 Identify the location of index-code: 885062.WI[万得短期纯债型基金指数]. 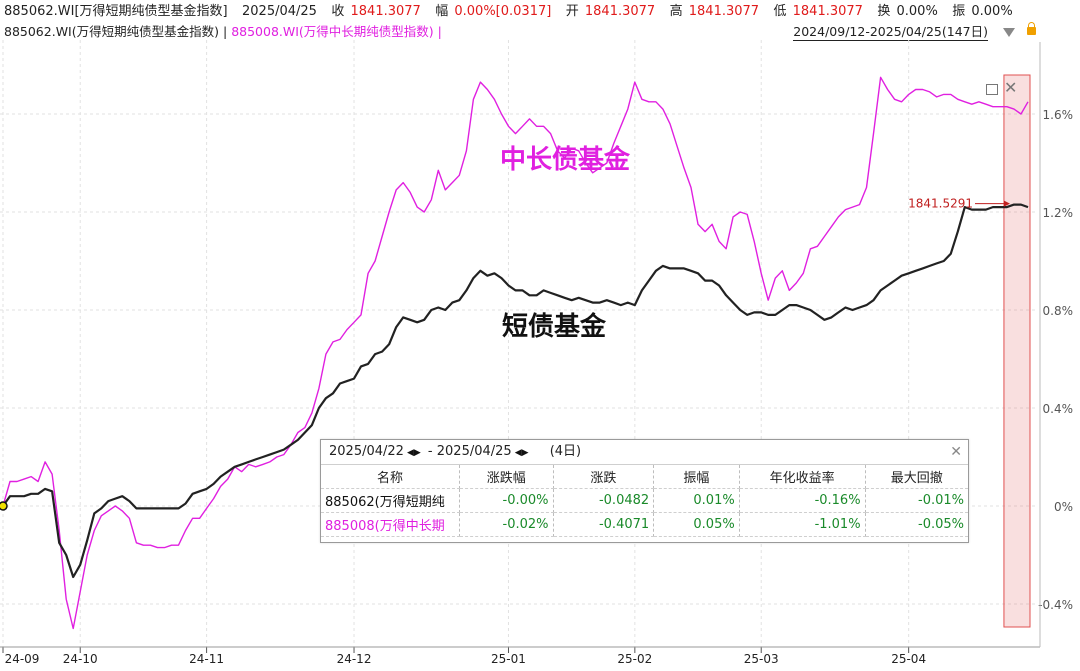
(116, 11).